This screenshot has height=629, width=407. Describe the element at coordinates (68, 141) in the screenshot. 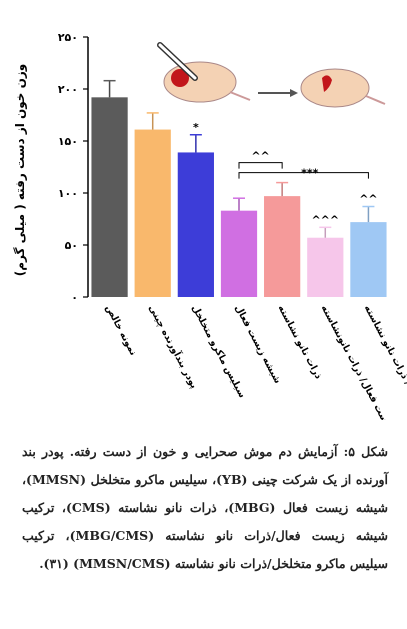

I see `y-tick-label: ۱۵۰` at that location.